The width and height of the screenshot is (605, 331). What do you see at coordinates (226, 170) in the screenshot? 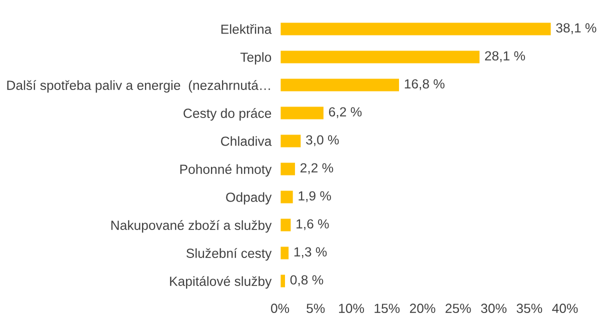
I see `y-tick-label: Pohonné hmoty` at bounding box center [226, 170].